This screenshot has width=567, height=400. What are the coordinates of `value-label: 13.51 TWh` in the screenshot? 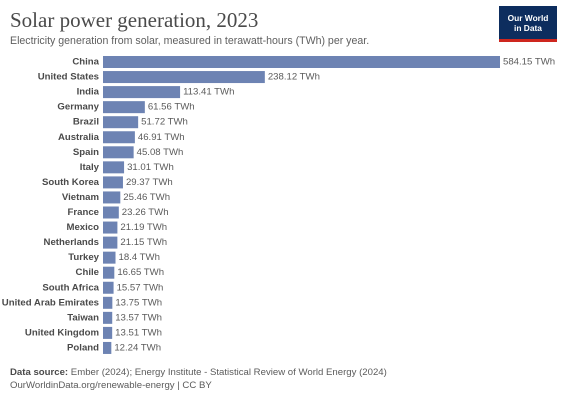 It's located at (138, 332).